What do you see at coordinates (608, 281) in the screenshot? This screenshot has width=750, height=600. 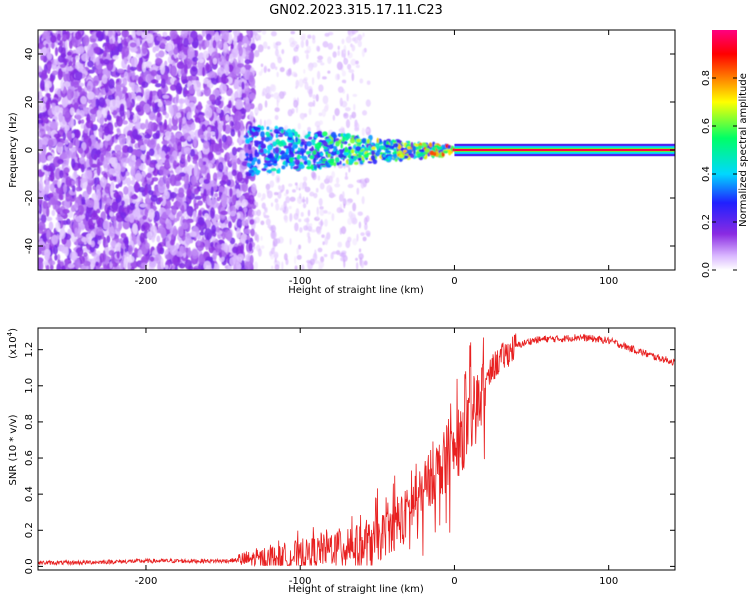 I see `x-tick-label: 100` at bounding box center [608, 281].